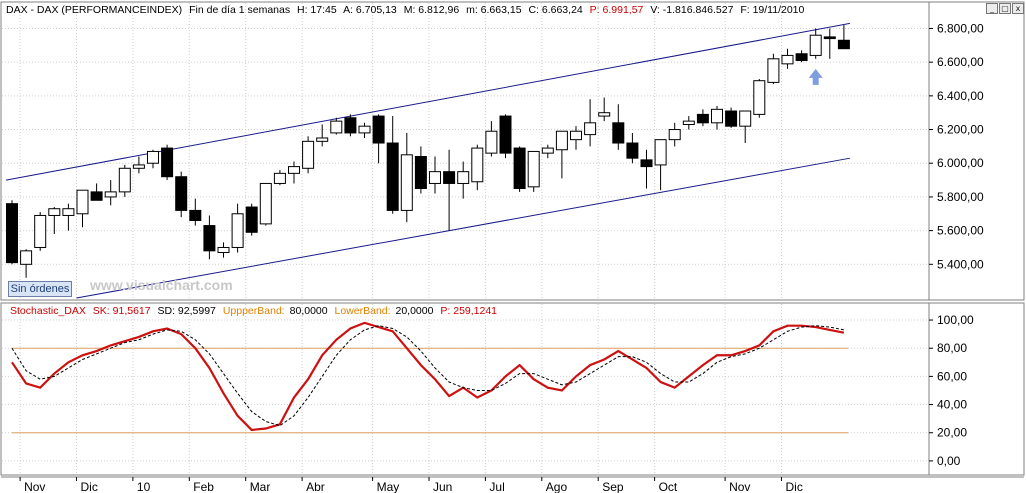  Describe the element at coordinates (960, 163) in the screenshot. I see `price-ytick-label: 6.000,00` at that location.